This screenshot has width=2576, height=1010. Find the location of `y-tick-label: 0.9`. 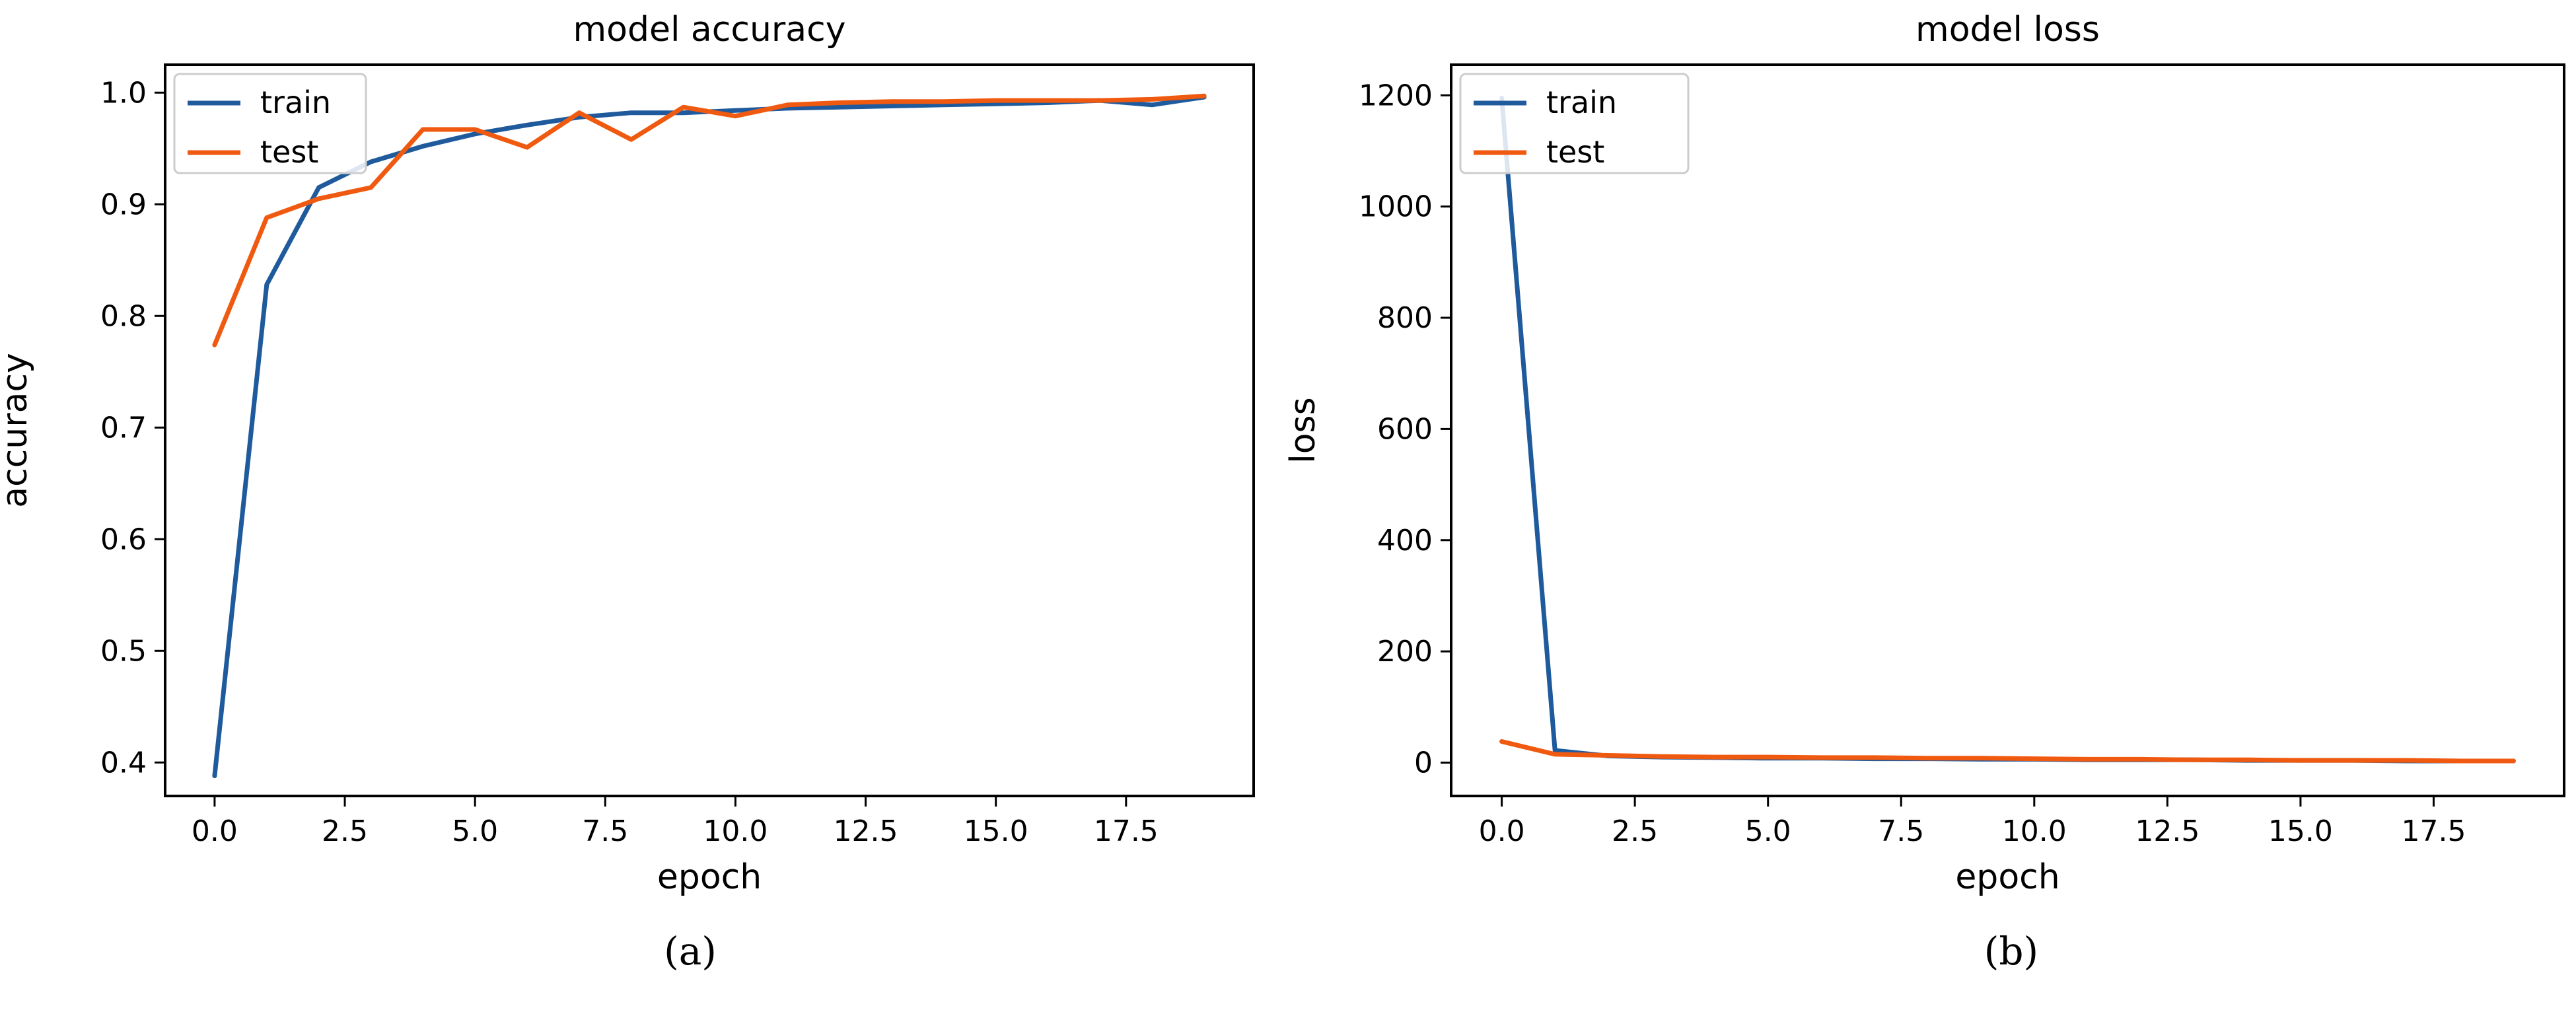

y-tick-label: 0.9 is located at coordinates (123, 205).